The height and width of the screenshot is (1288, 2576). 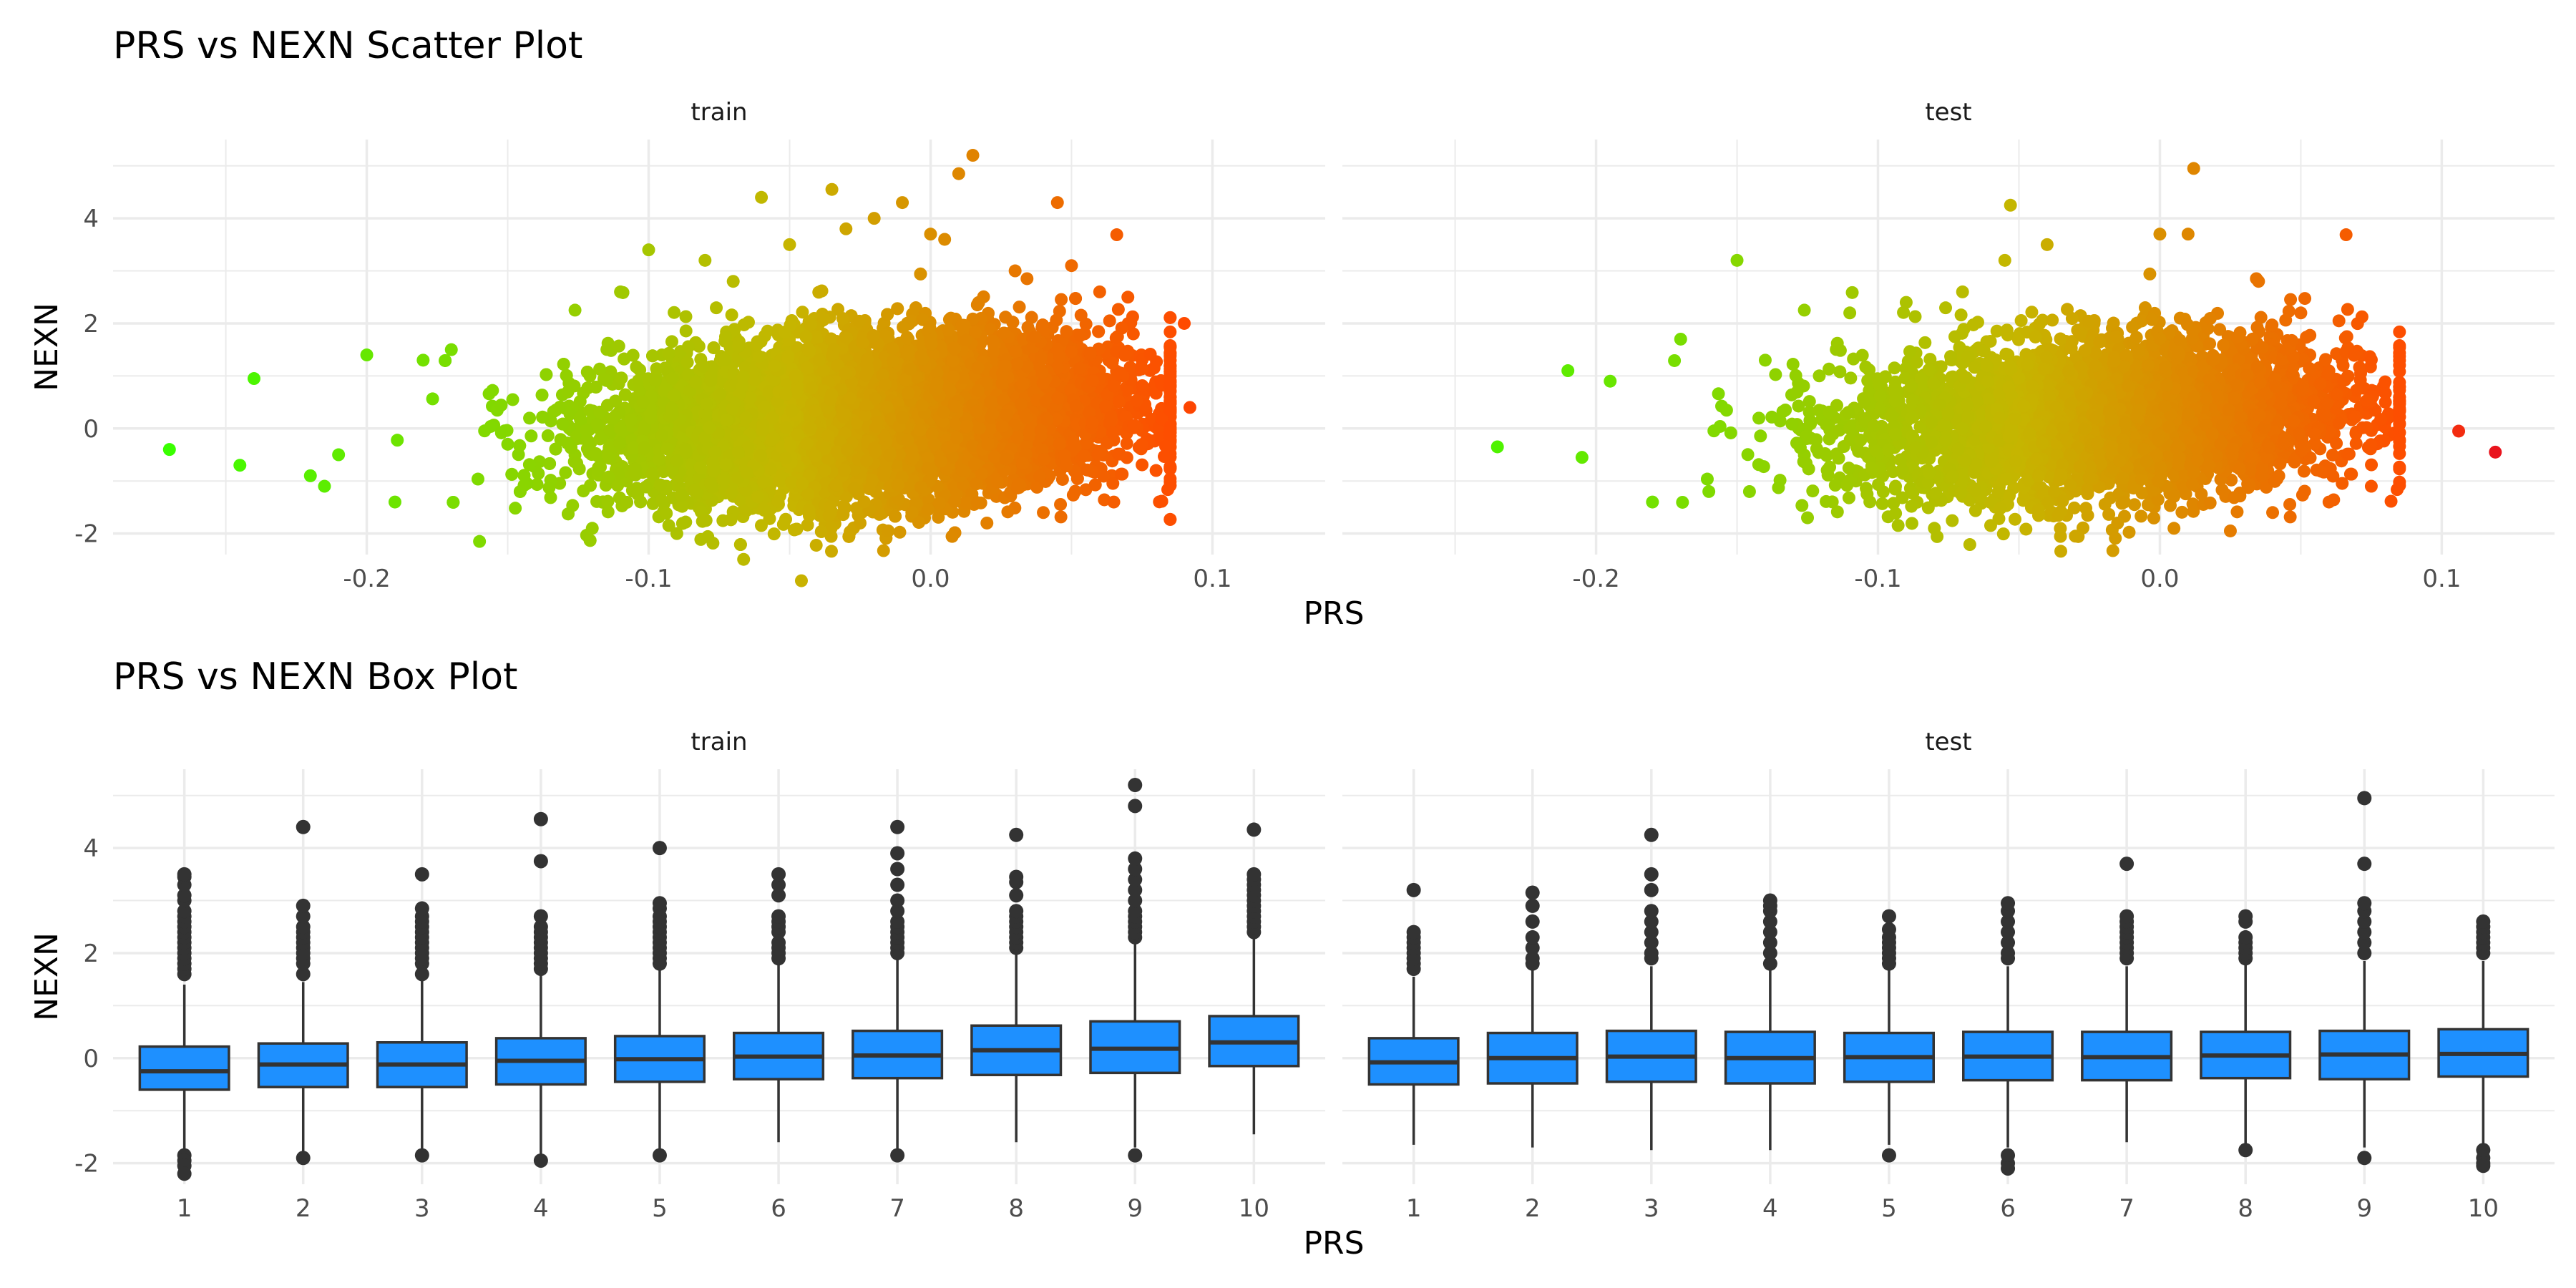 I want to click on scatter-title: PRS vs NEXN Scatter Plot, so click(x=348, y=45).